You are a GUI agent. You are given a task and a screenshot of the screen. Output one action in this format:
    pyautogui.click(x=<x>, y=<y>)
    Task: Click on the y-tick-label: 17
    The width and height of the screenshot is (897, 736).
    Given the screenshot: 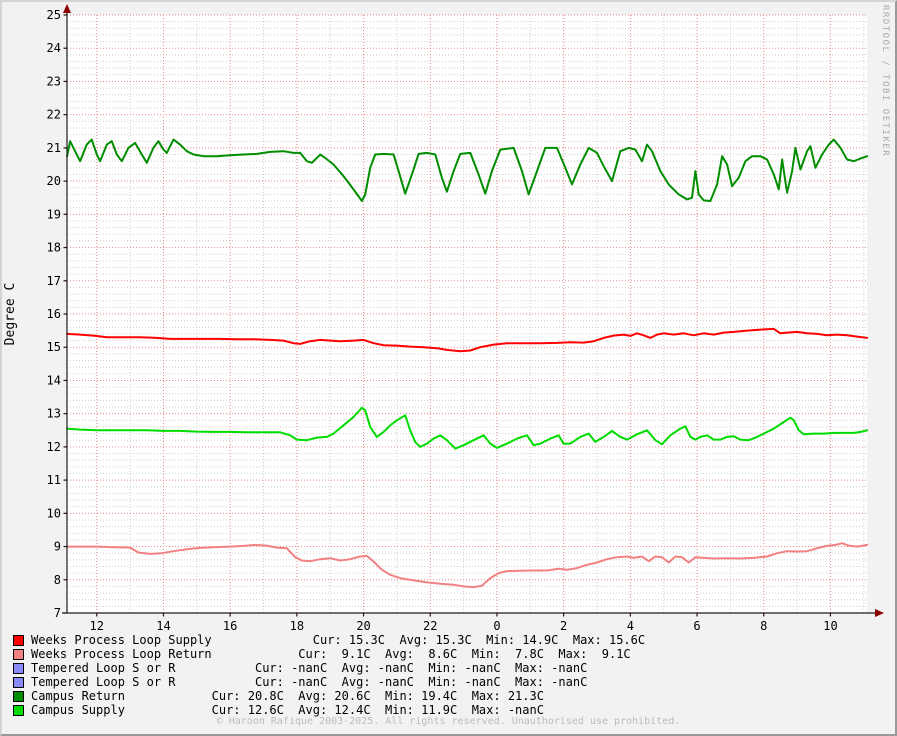 What is the action you would take?
    pyautogui.click(x=54, y=281)
    